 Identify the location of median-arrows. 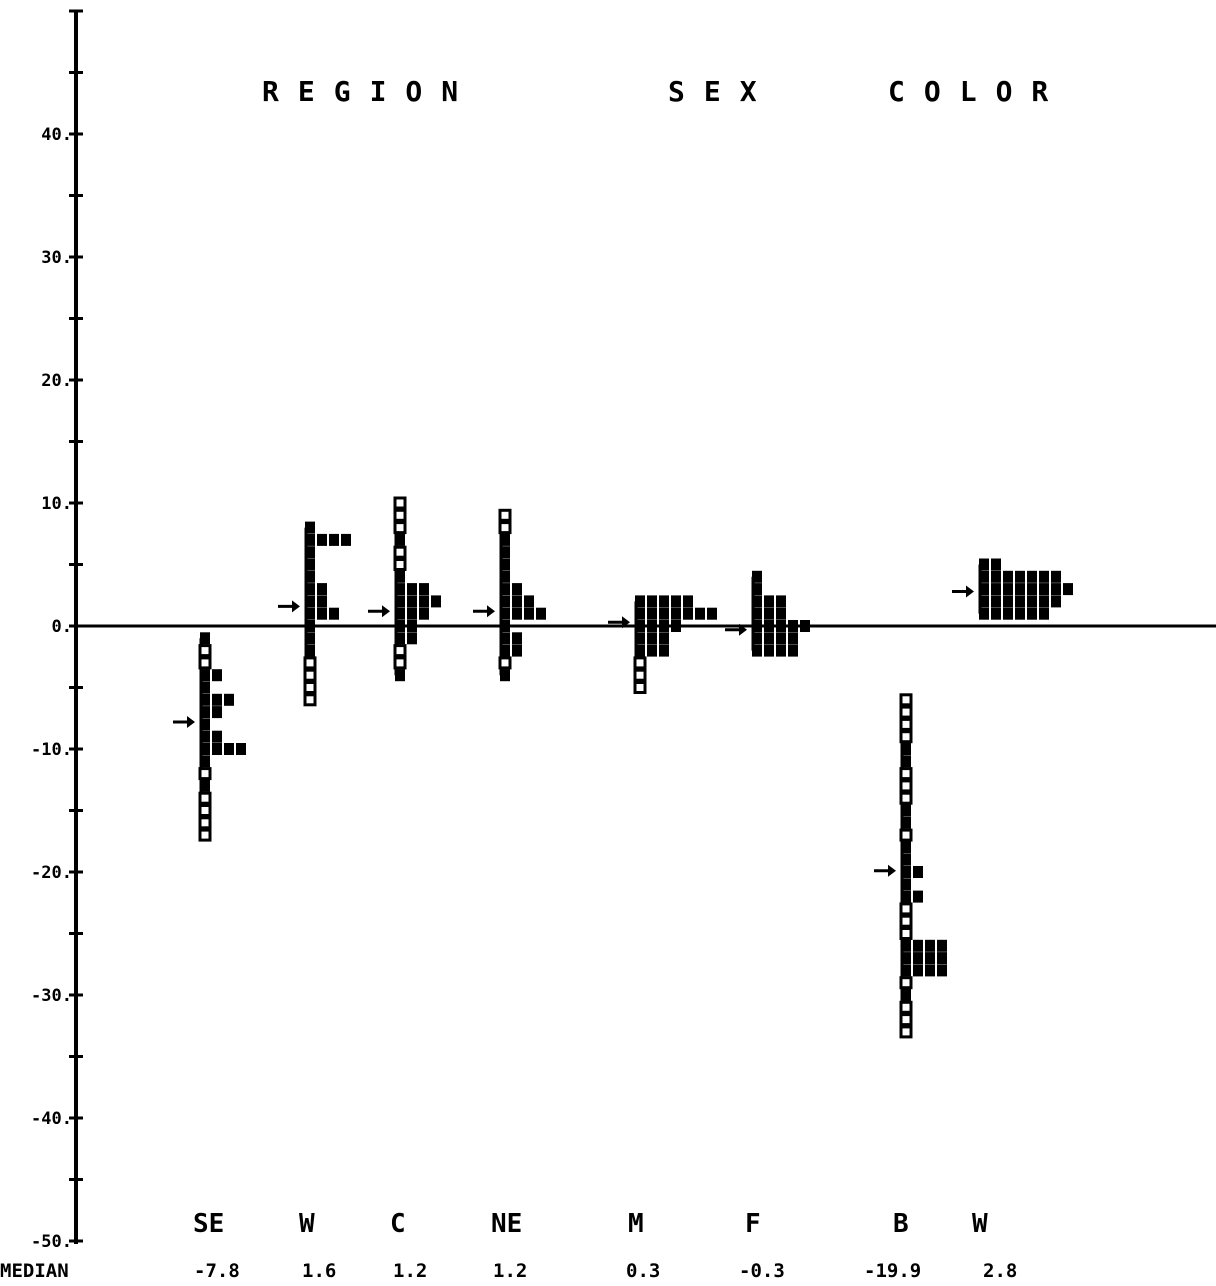
(573, 731).